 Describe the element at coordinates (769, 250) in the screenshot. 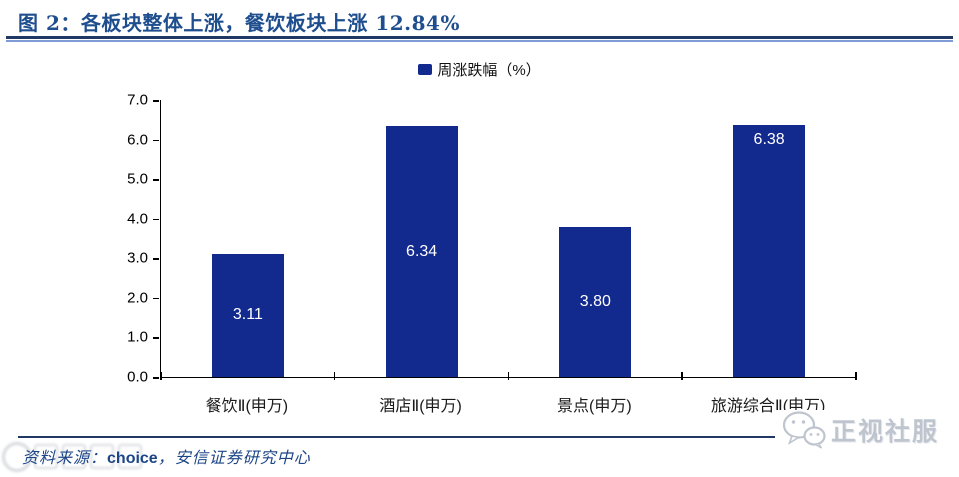

I see `bar-4: 6.38` at that location.